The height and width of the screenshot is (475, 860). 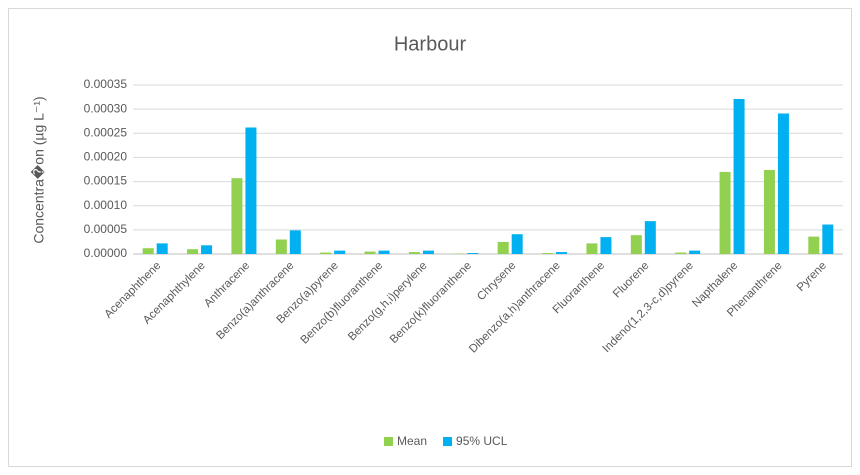 I want to click on legend-label: 95% UCL, so click(x=482, y=441).